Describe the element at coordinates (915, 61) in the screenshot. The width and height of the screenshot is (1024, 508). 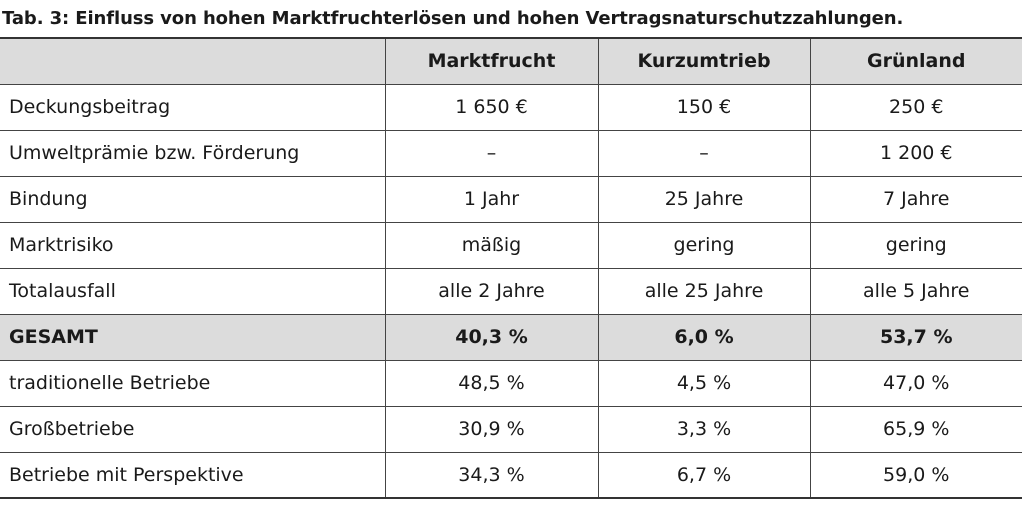
I see `header-cell-gruenland: Grünland` at that location.